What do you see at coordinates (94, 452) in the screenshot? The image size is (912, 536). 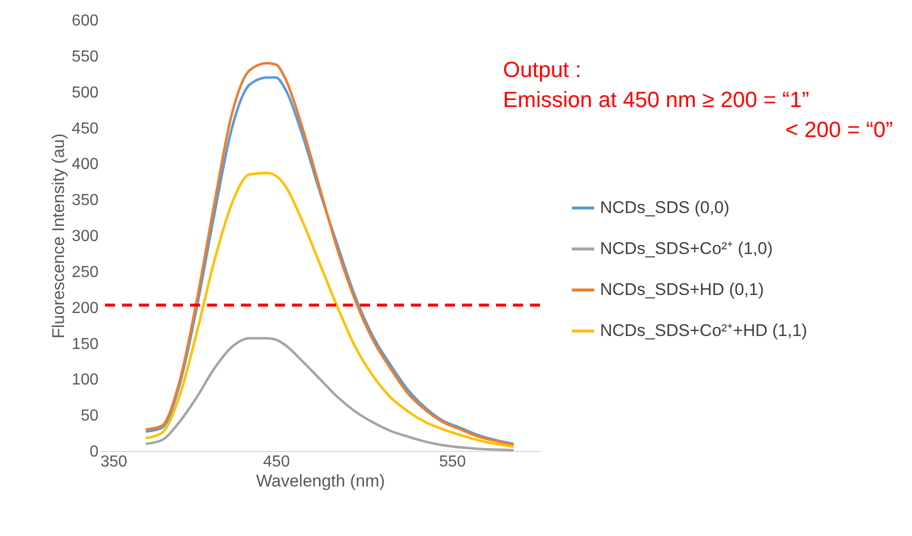 I see `y-tick-label: 0` at bounding box center [94, 452].